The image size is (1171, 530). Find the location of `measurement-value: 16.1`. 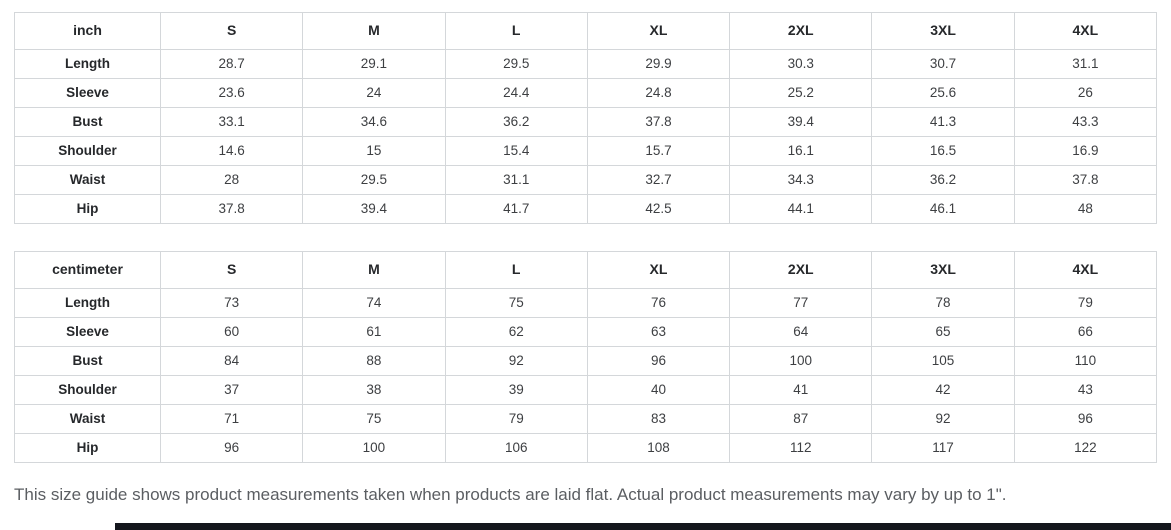

measurement-value: 16.1 is located at coordinates (801, 151).